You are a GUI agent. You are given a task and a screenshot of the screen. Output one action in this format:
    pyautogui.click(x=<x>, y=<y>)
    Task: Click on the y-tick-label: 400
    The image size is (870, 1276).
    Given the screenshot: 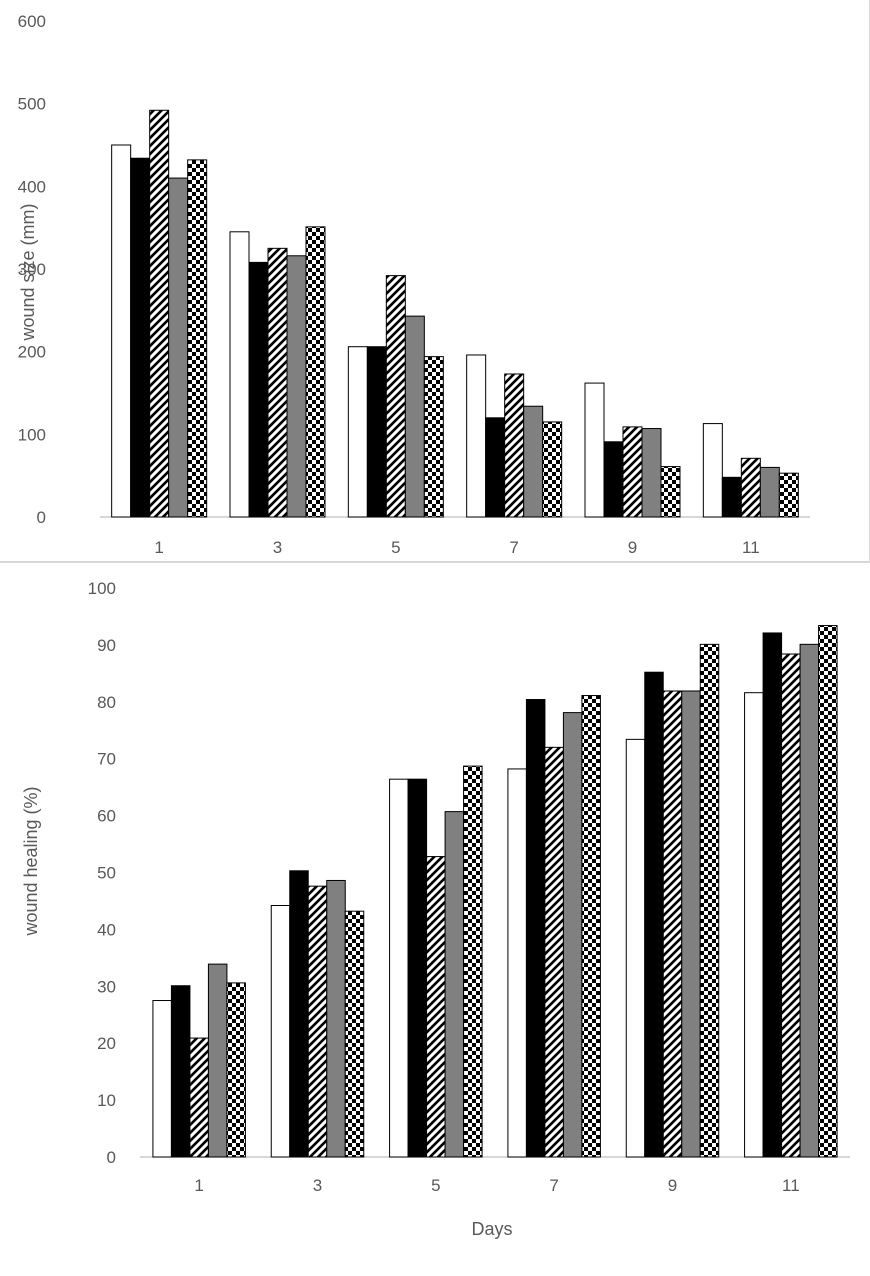 What is the action you would take?
    pyautogui.click(x=32, y=186)
    